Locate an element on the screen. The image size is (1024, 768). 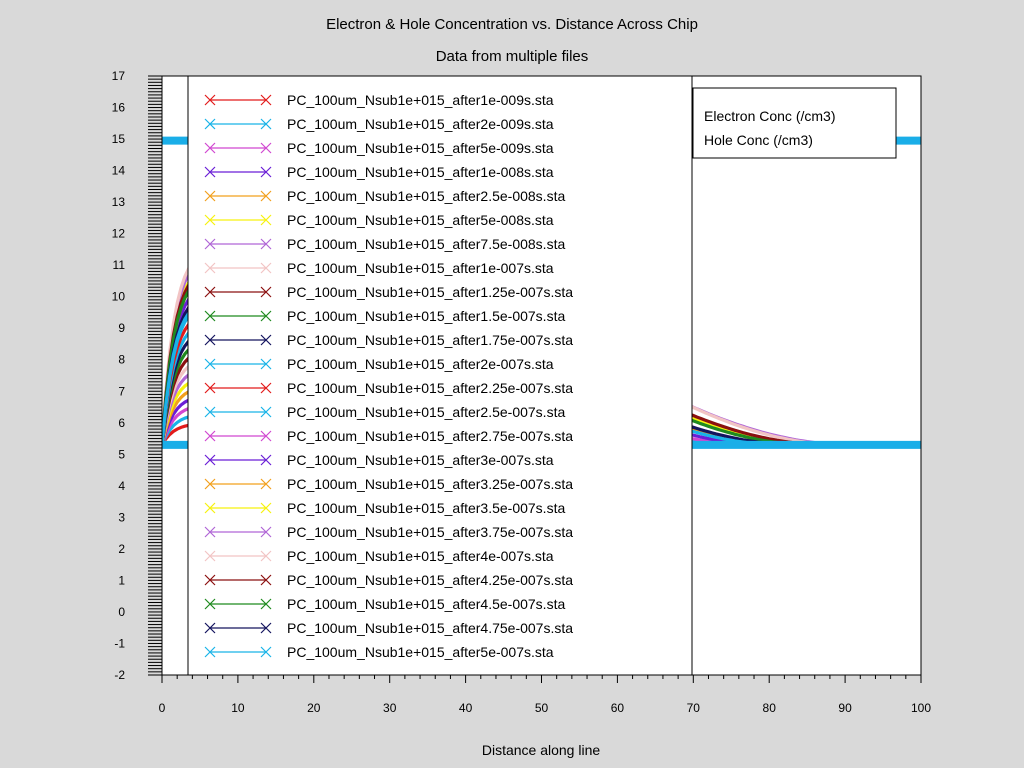
chart-subtitle: Data from multiple files is located at coordinates (512, 56).